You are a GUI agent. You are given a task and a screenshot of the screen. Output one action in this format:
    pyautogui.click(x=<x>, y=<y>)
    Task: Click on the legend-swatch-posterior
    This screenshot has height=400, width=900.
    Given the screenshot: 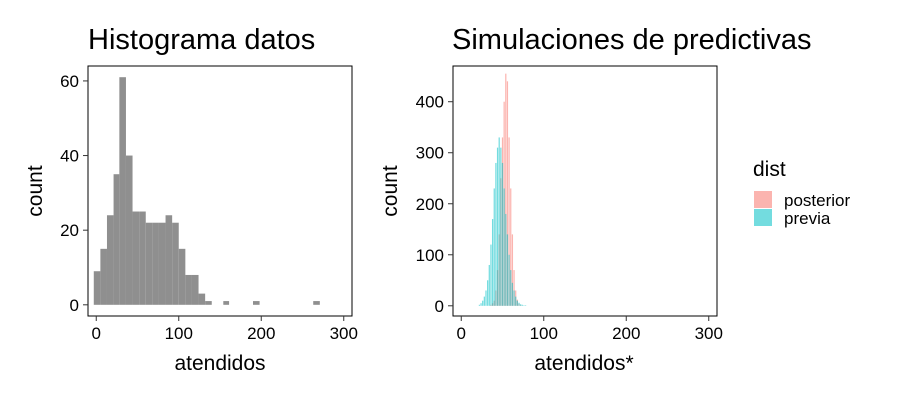 What is the action you would take?
    pyautogui.click(x=763, y=199)
    